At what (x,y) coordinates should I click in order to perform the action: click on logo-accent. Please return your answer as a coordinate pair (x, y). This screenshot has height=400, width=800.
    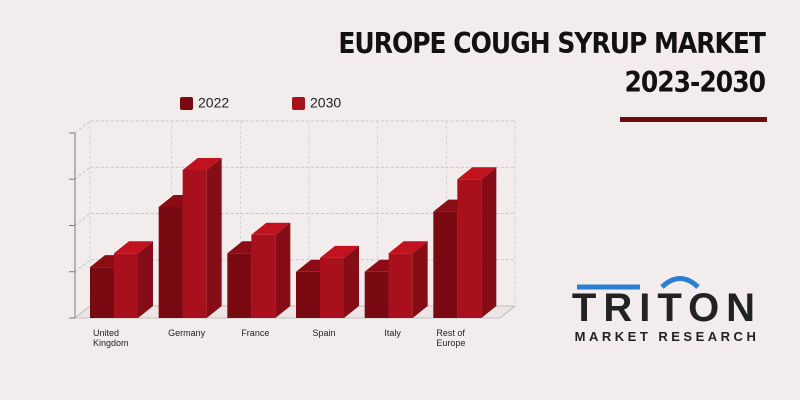
    Looking at the image, I should click on (638, 283).